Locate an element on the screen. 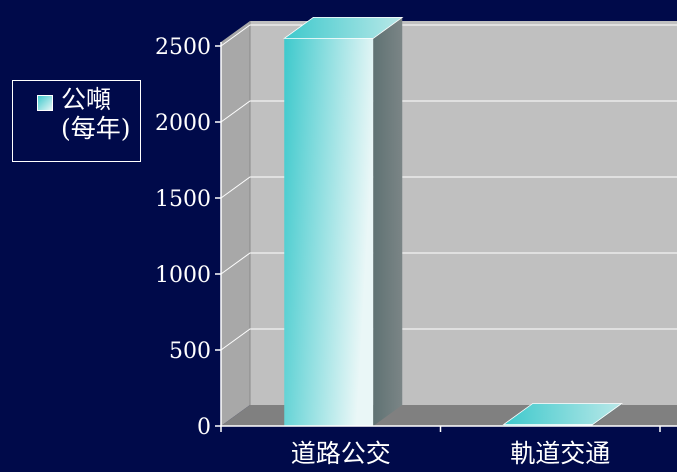  plot-side-wall is located at coordinates (235, 223).